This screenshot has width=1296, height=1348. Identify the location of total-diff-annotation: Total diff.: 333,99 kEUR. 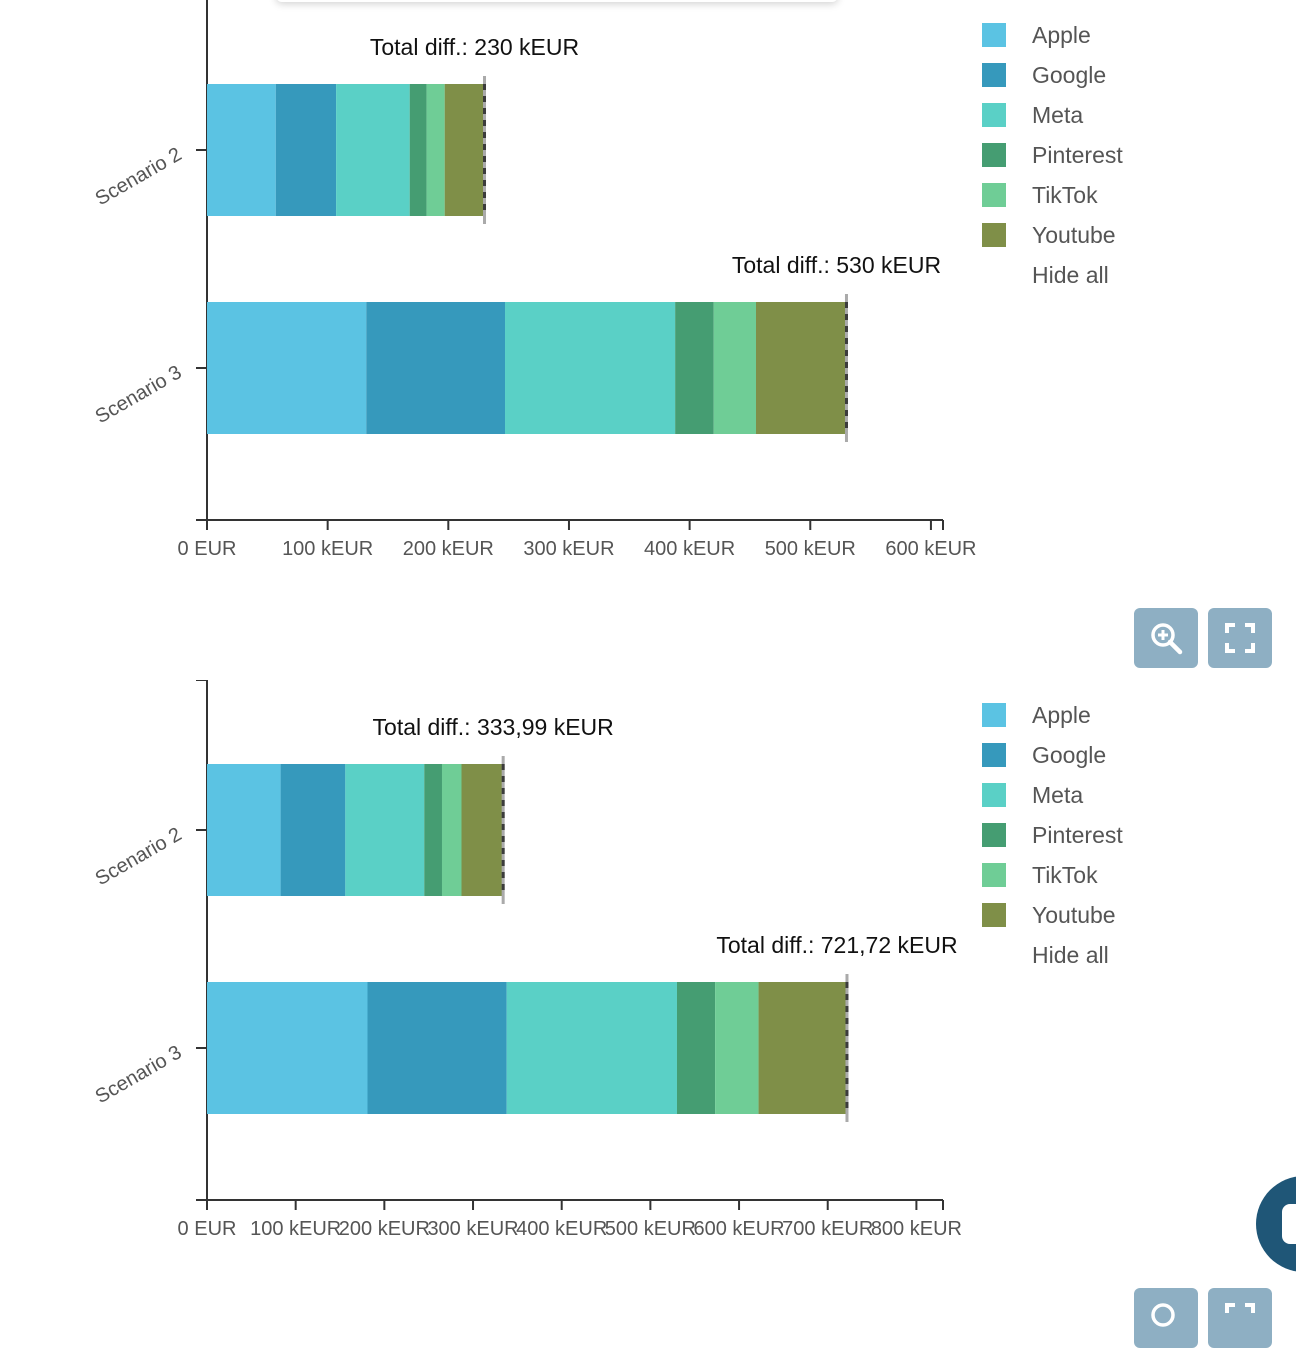
(493, 727).